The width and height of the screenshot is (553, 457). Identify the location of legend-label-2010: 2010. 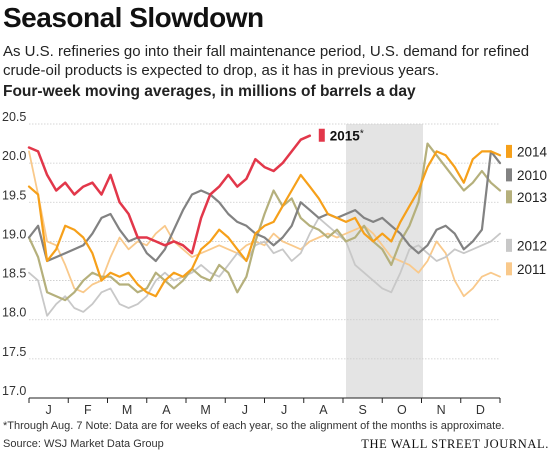
(532, 175).